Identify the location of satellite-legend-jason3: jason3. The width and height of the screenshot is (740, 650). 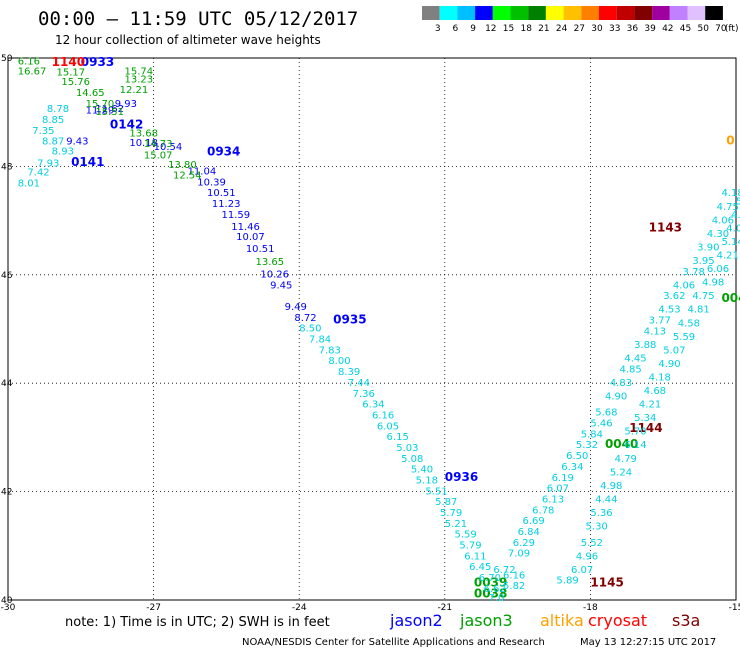
(486, 620).